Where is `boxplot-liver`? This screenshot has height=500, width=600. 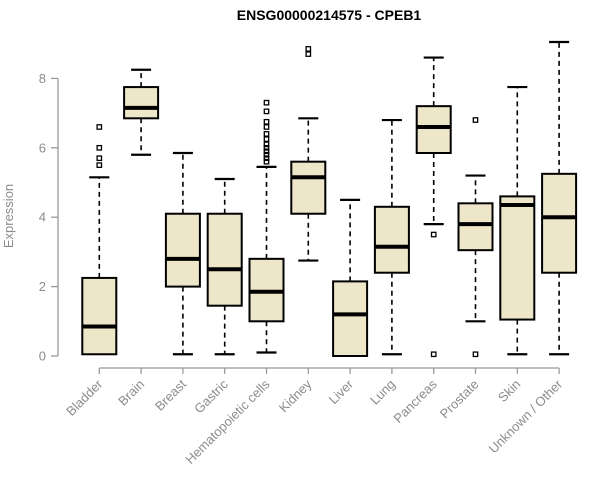
boxplot-liver is located at coordinates (350, 277).